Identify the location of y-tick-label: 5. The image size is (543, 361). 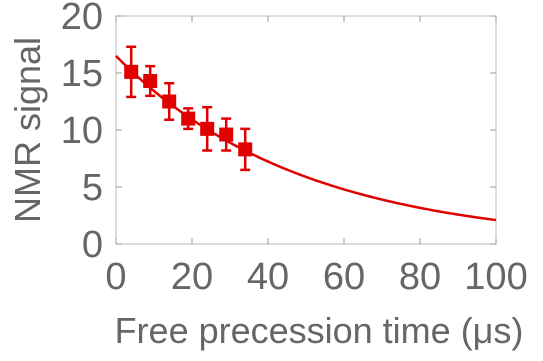
(92, 188).